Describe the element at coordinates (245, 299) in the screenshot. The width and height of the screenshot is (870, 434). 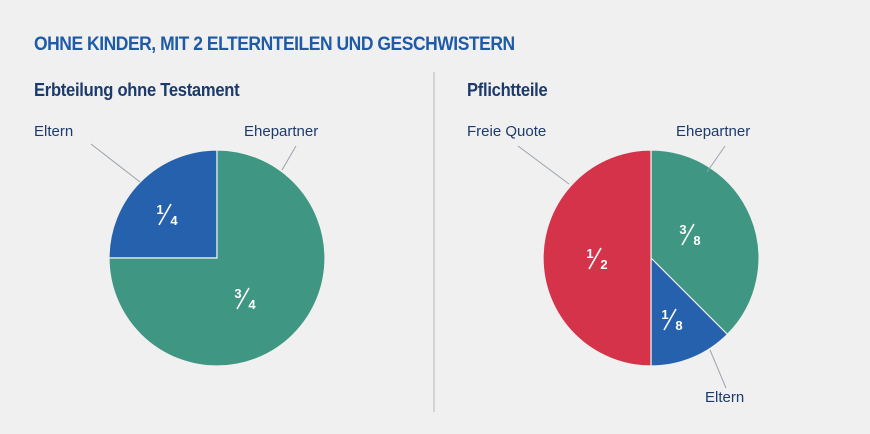
I see `slice-value-ehepartner: 34` at that location.